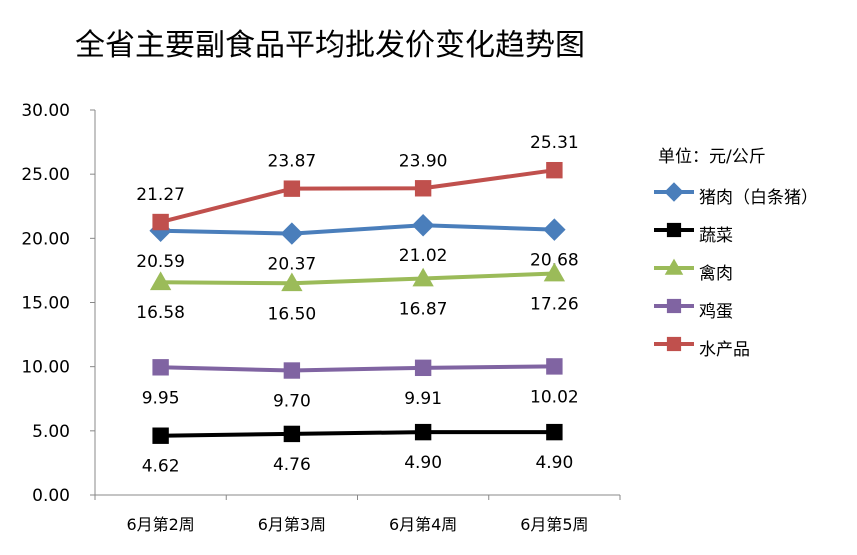 The height and width of the screenshot is (555, 857). What do you see at coordinates (160, 195) in the screenshot?
I see `data-label: 21.27` at bounding box center [160, 195].